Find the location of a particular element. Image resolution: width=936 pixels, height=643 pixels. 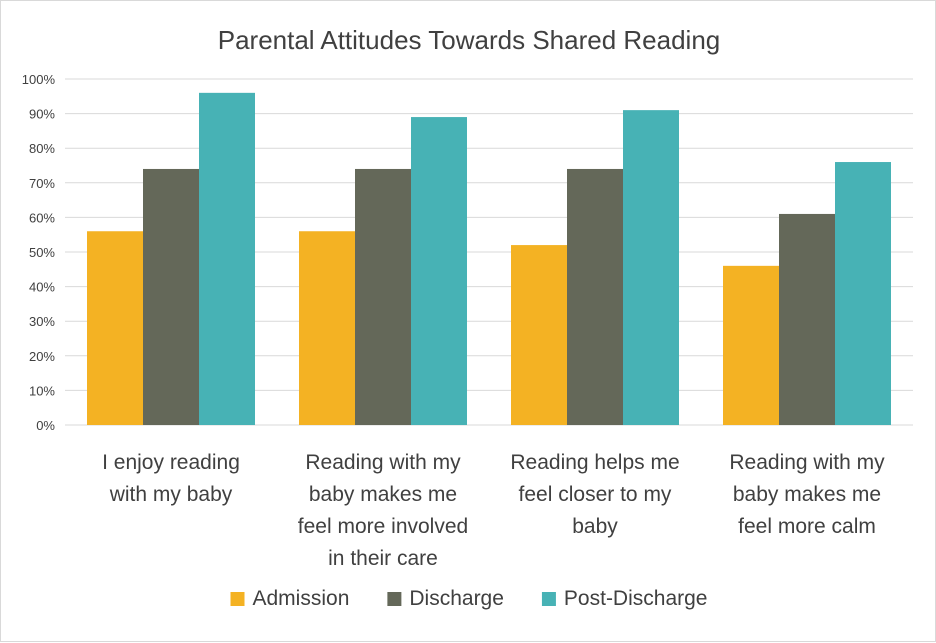

y-tick-label: 60% is located at coordinates (42, 217).